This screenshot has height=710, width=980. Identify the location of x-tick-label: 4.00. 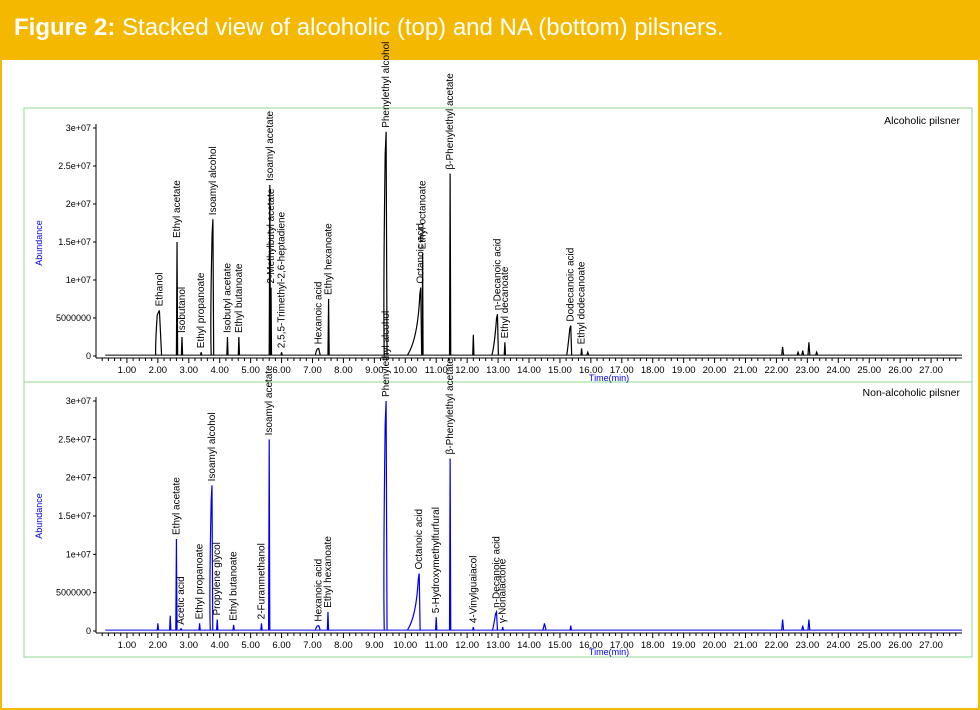
(219, 645).